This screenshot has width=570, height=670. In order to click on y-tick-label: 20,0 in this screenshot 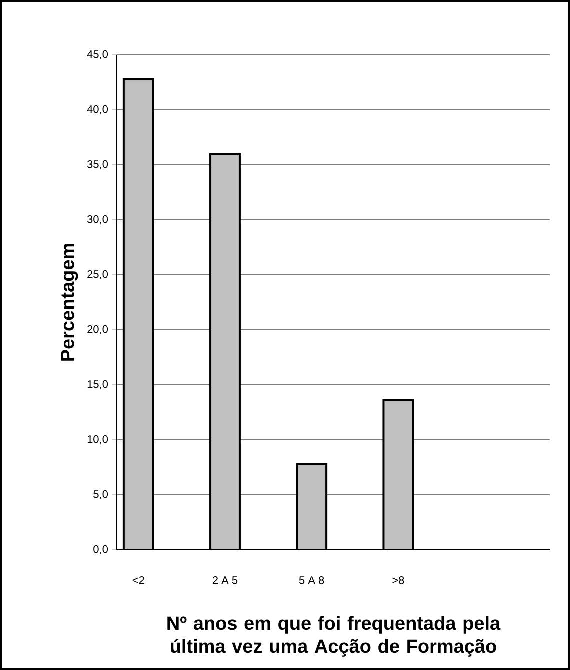, I will do `click(98, 330)`.